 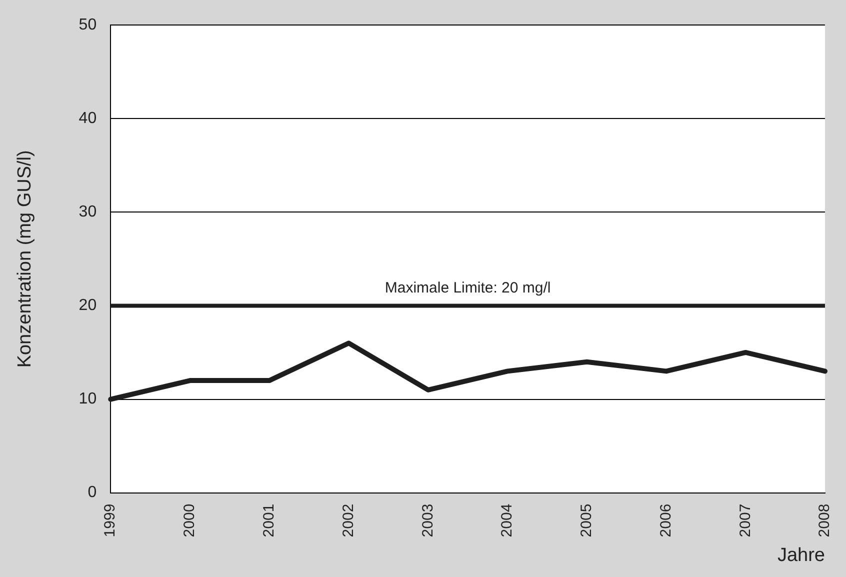 What do you see at coordinates (87, 212) in the screenshot?
I see `y-tick-label: 30` at bounding box center [87, 212].